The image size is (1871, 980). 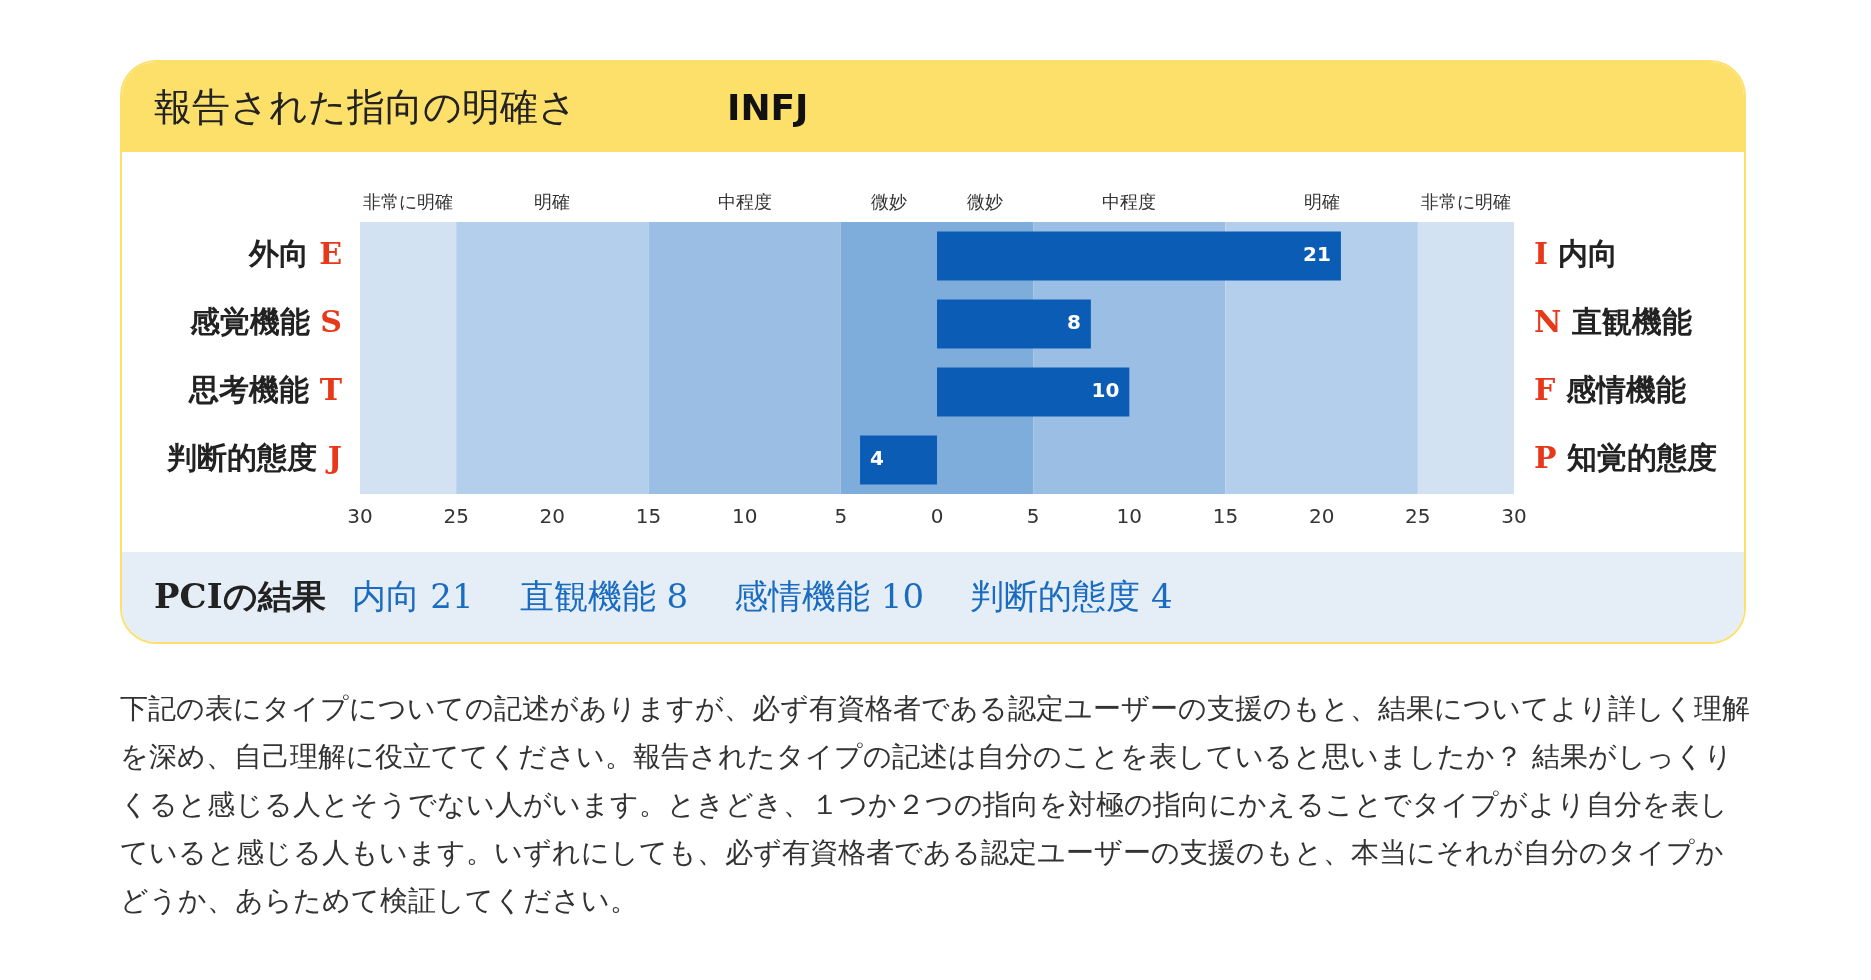 I want to click on data-label: 8, so click(x=1073, y=322).